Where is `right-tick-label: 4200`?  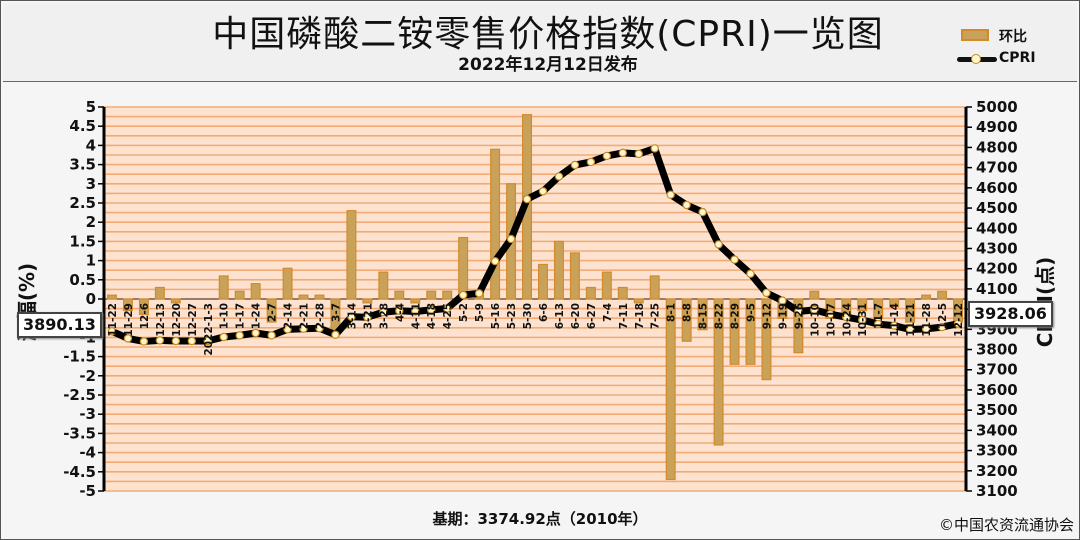
right-tick-label: 4200 is located at coordinates (997, 269).